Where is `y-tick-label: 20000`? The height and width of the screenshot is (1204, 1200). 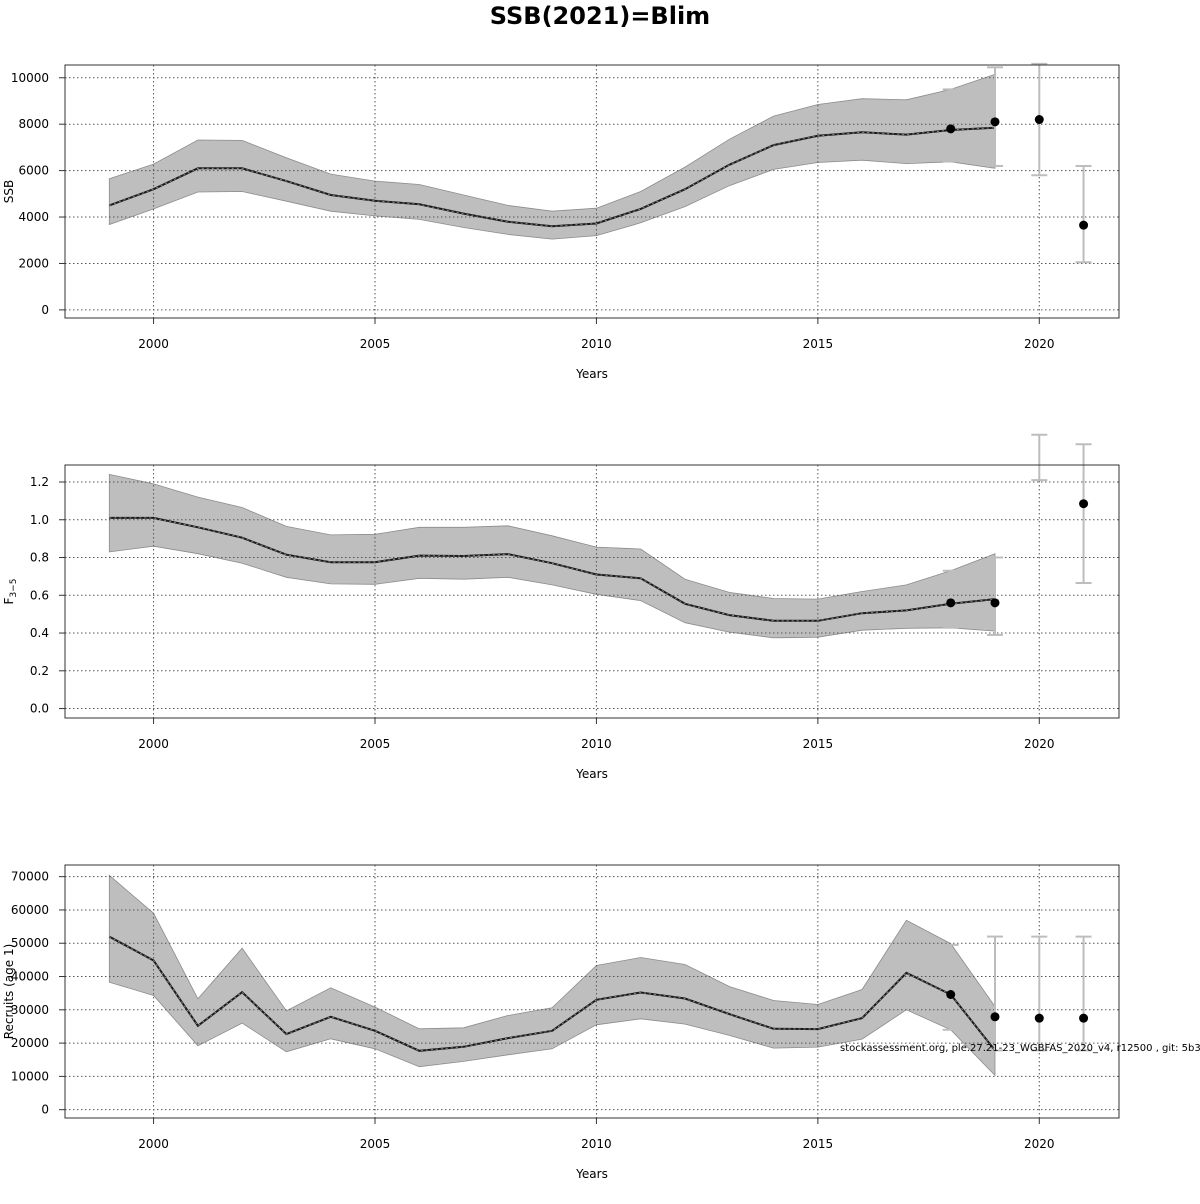
y-tick-label: 20000 is located at coordinates (30, 1043).